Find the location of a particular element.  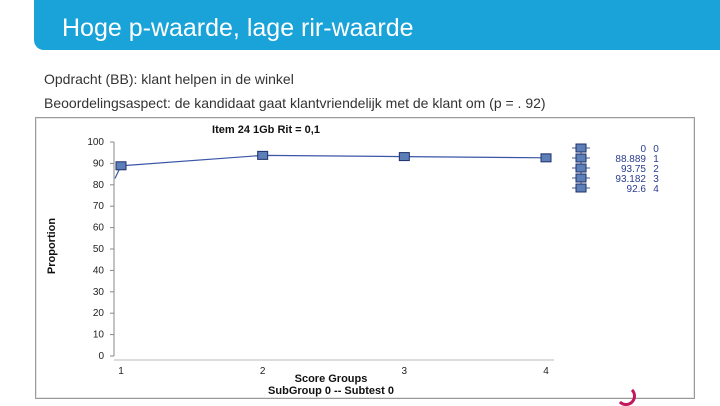

logo-fragment is located at coordinates (626, 396).